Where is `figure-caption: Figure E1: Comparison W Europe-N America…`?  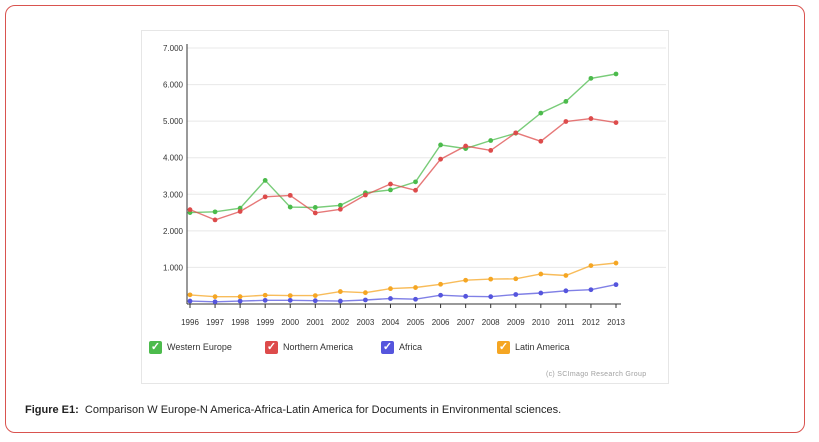 figure-caption: Figure E1: Comparison W Europe-N America… is located at coordinates (293, 410).